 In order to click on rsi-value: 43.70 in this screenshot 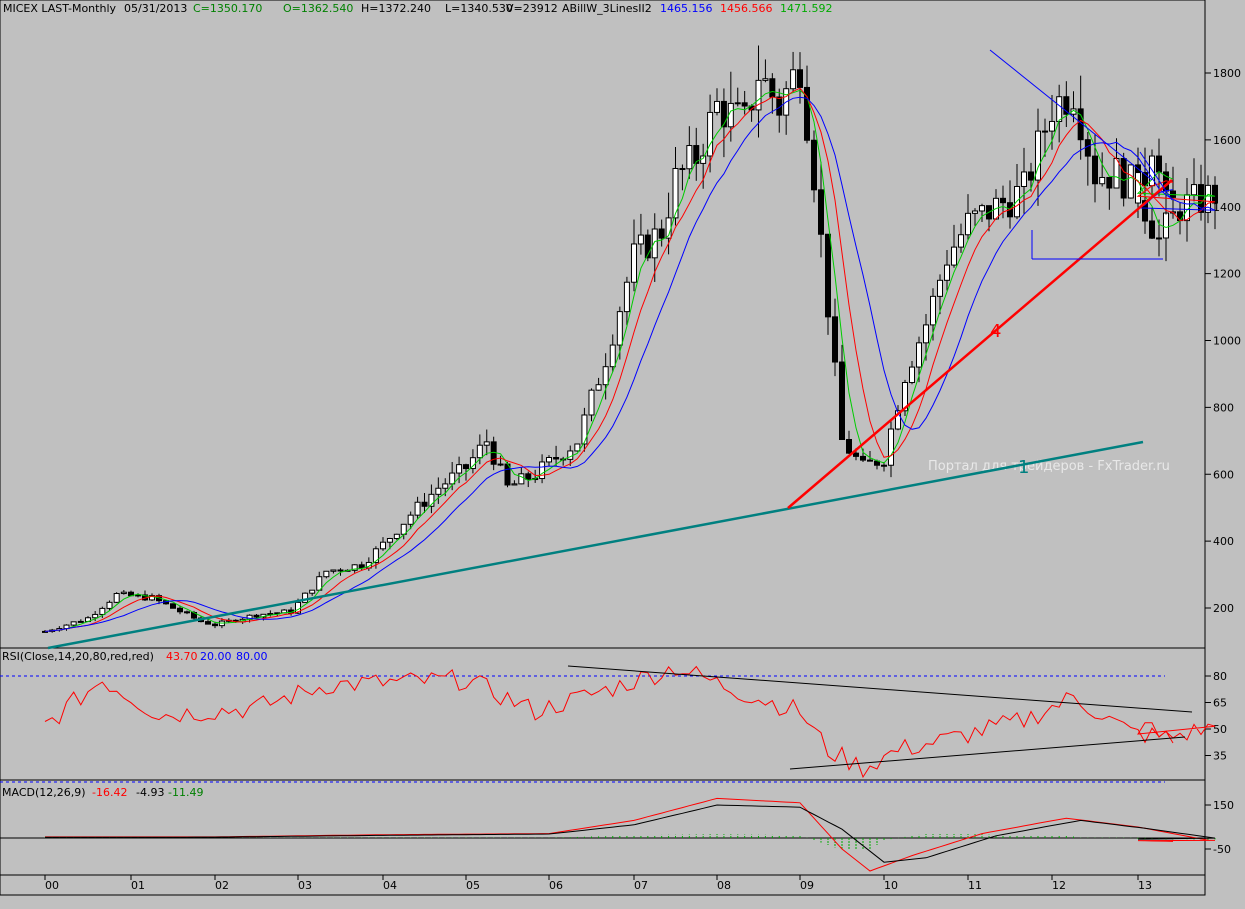, I will do `click(182, 656)`.